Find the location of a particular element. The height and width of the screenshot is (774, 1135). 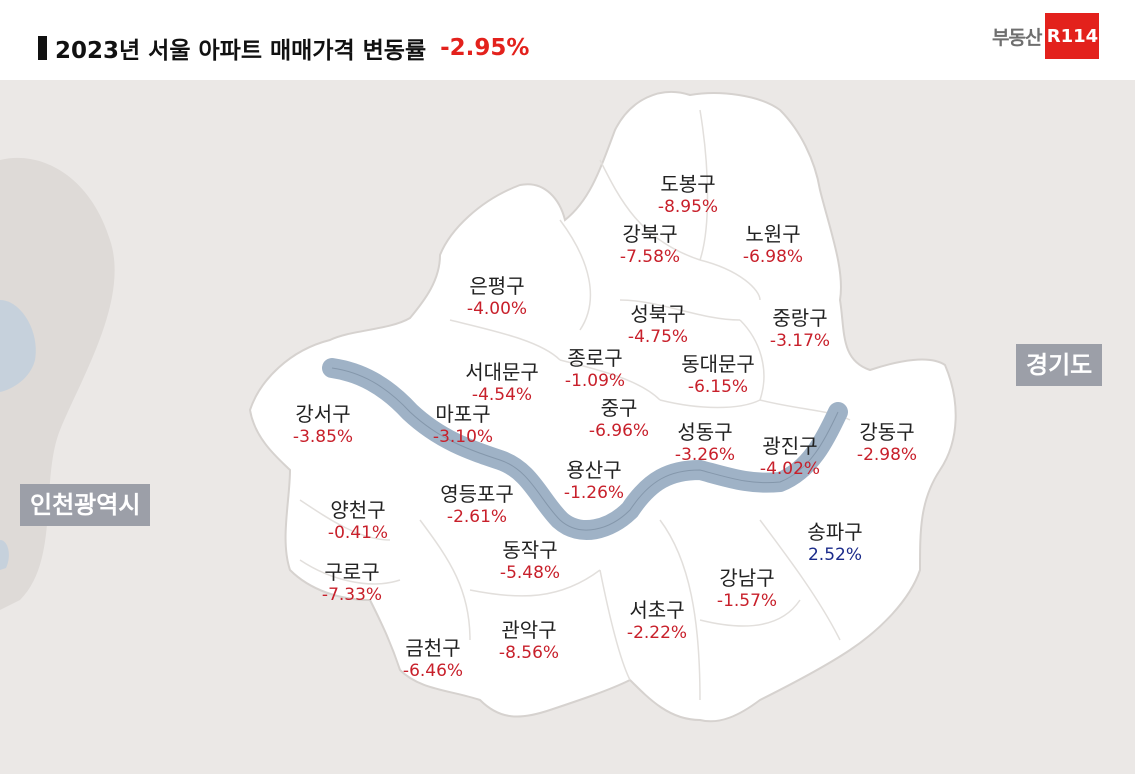

district-nowon: 노원구 -6.98% is located at coordinates (773, 245).